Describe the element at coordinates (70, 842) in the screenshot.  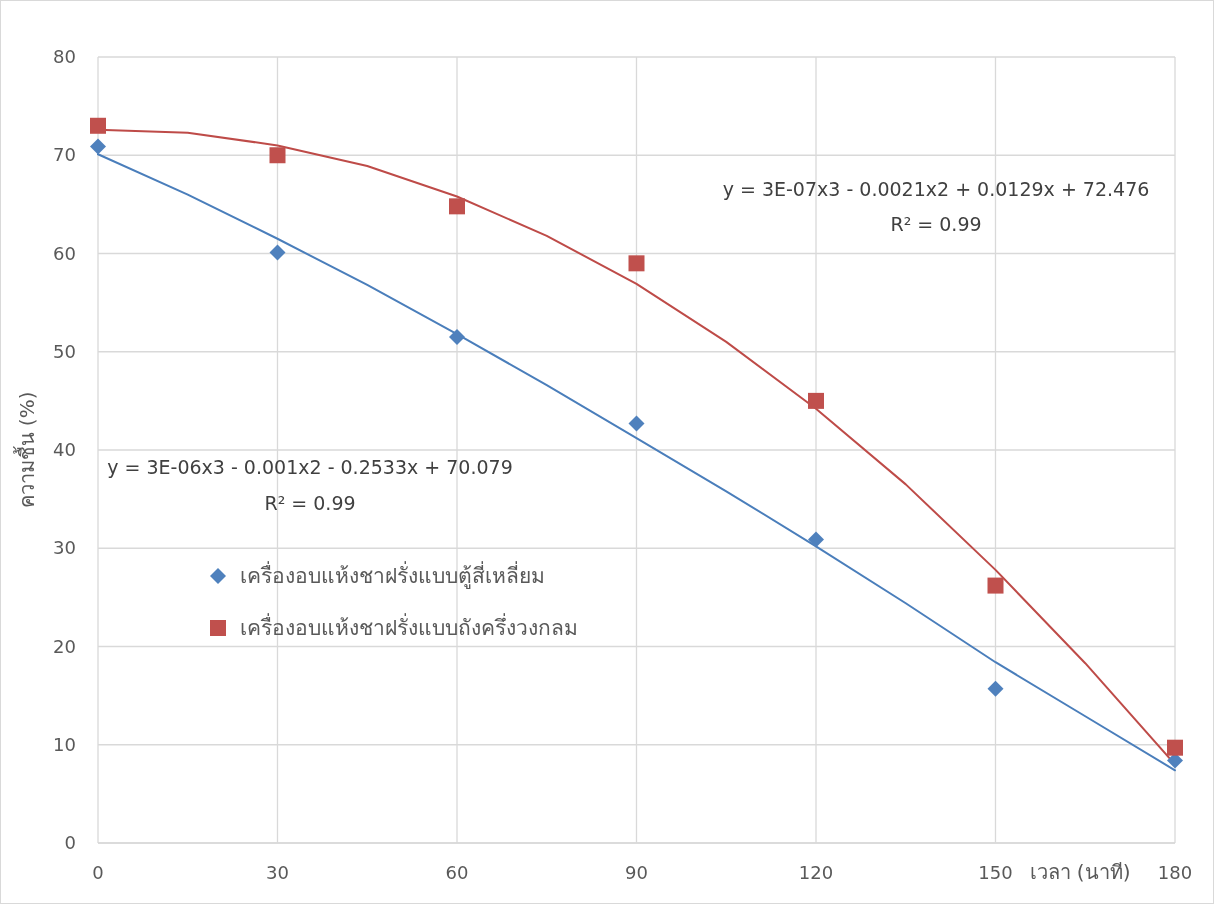
I see `y-tick-label: 0` at that location.